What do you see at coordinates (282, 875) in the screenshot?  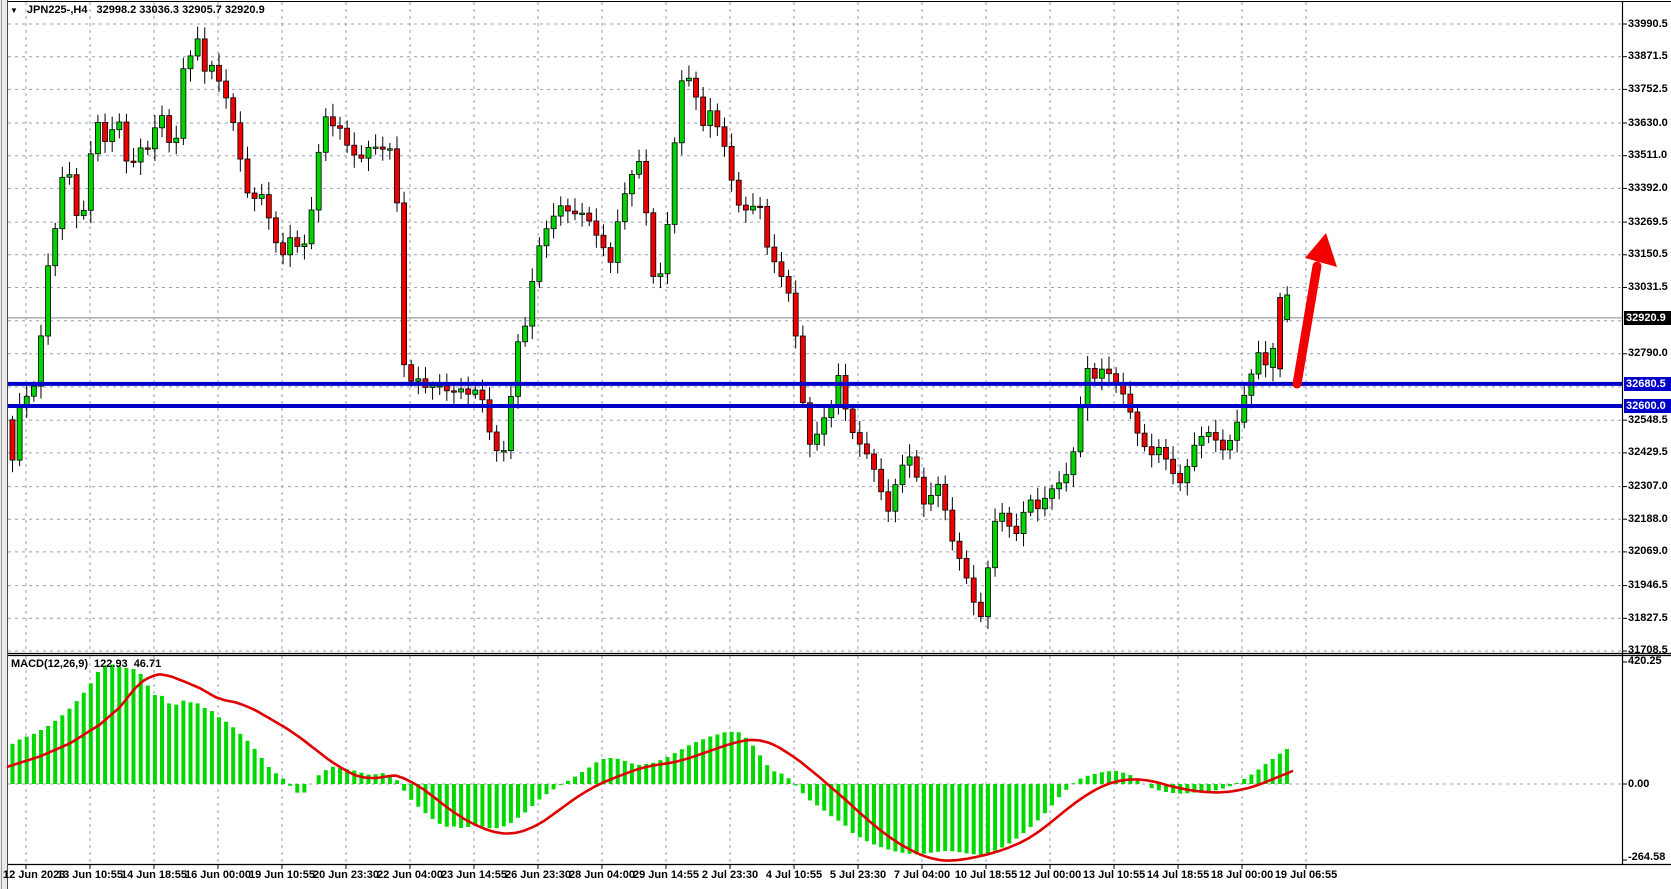 I see `time-tick-label: 19 Jun 10:55` at bounding box center [282, 875].